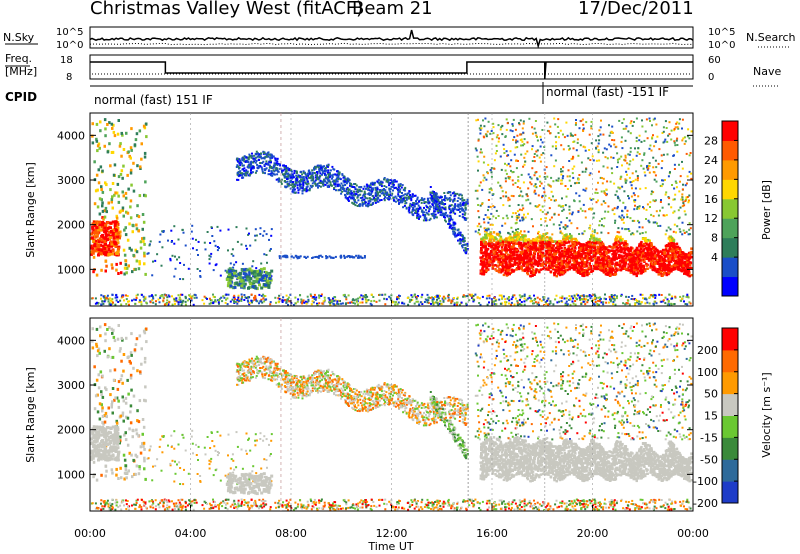 The image size is (800, 554). Describe the element at coordinates (21, 71) in the screenshot. I see `freq-label-line2: [MHz]` at that location.